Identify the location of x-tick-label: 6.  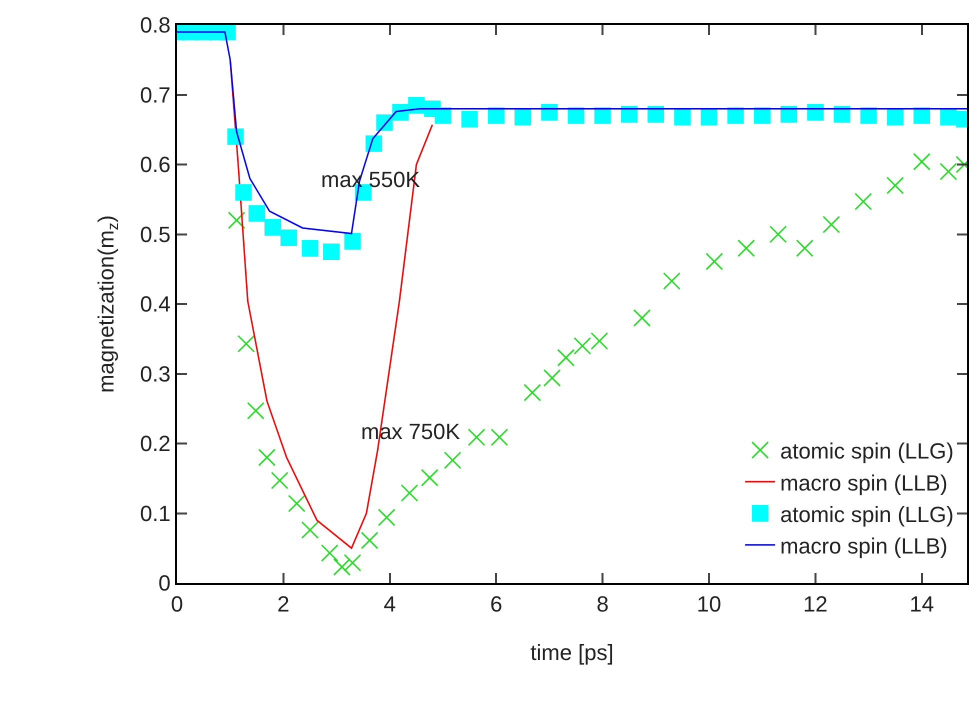
(496, 603).